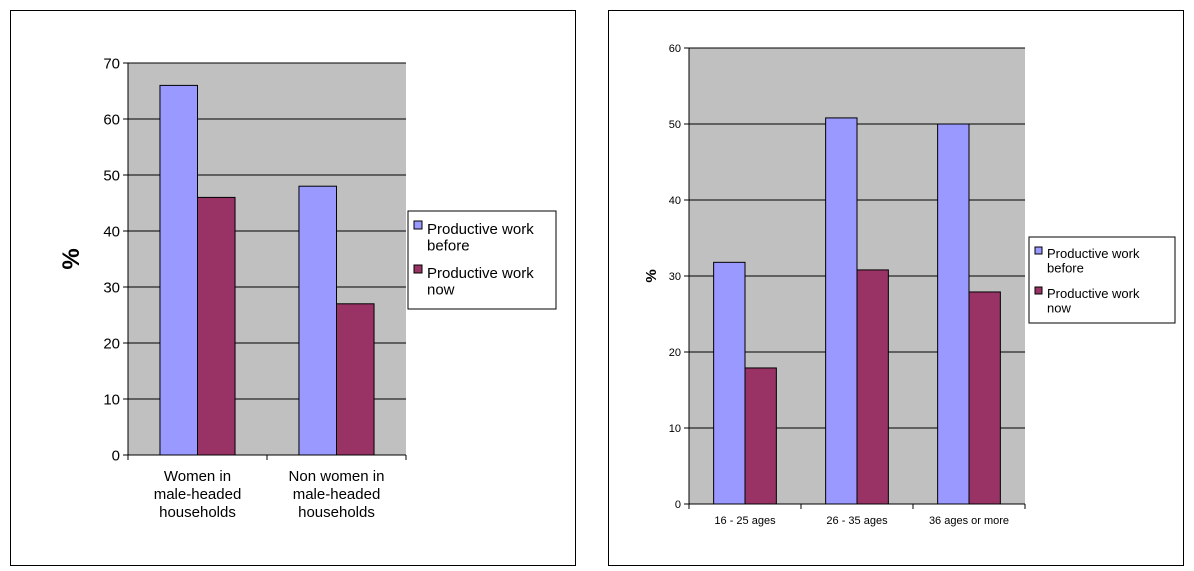 The height and width of the screenshot is (571, 1194). I want to click on x-category-label: Non women in male-headed households, so click(337, 494).